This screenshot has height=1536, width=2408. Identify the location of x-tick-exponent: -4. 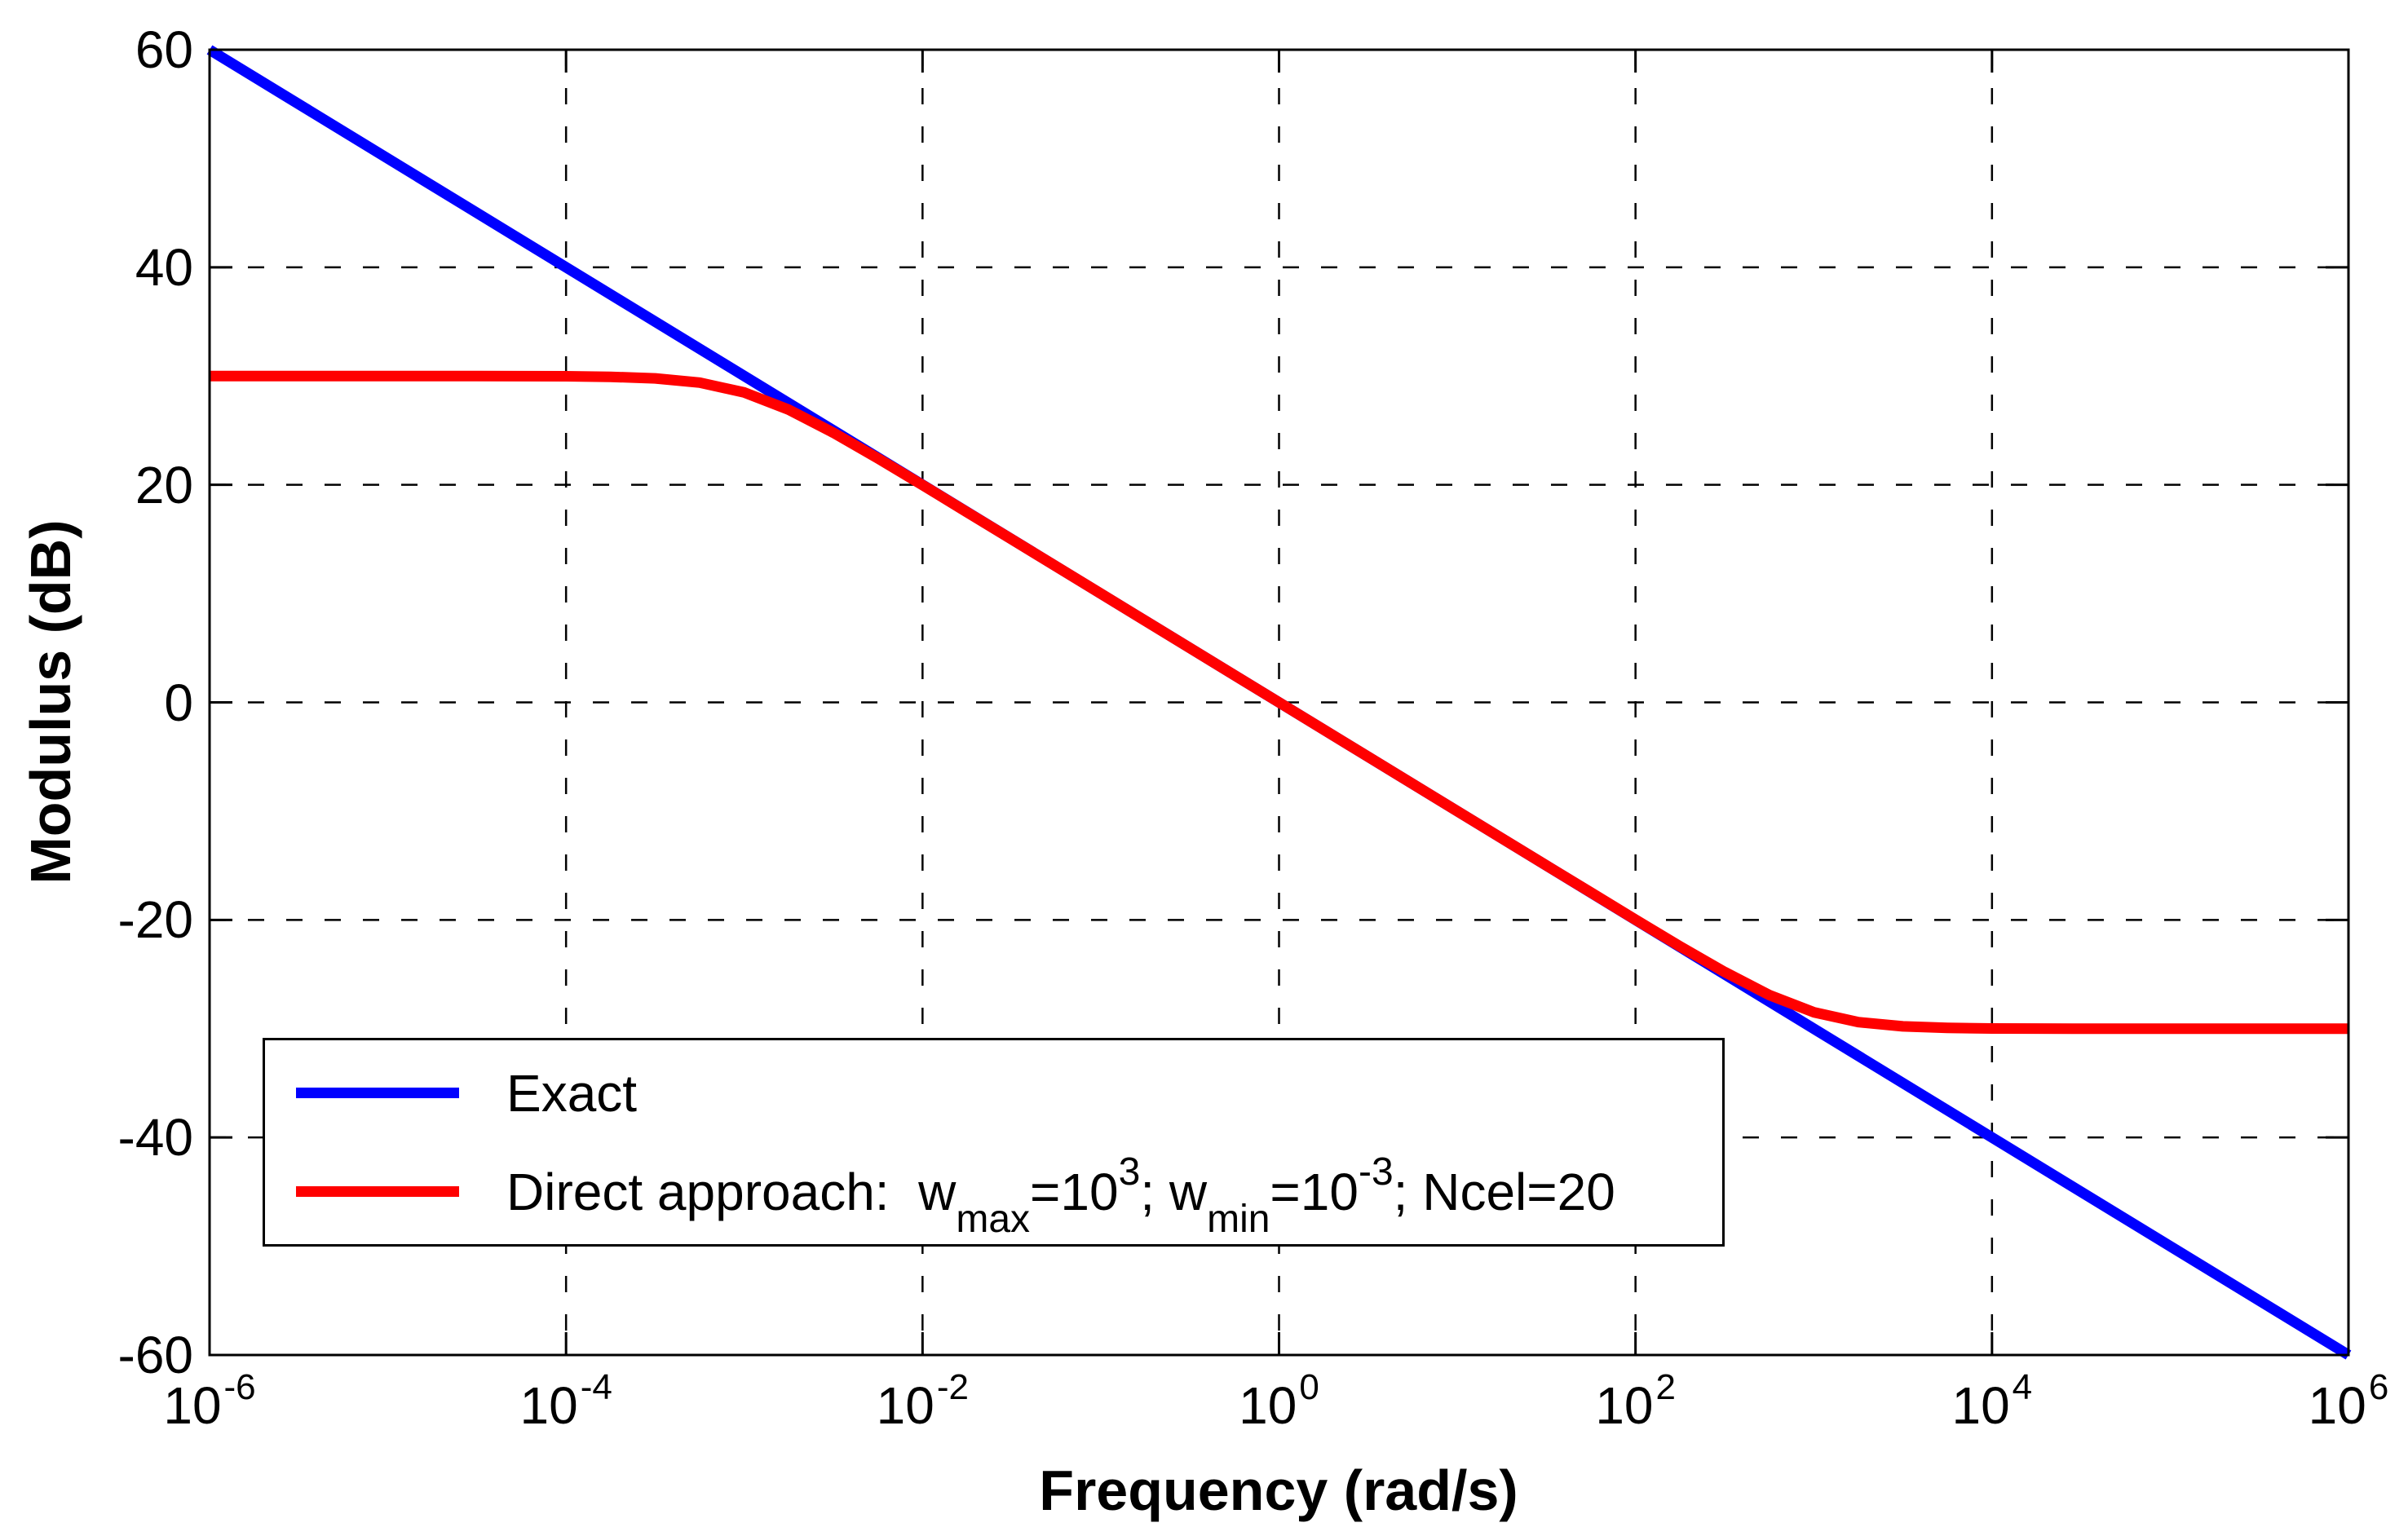
(596, 1387).